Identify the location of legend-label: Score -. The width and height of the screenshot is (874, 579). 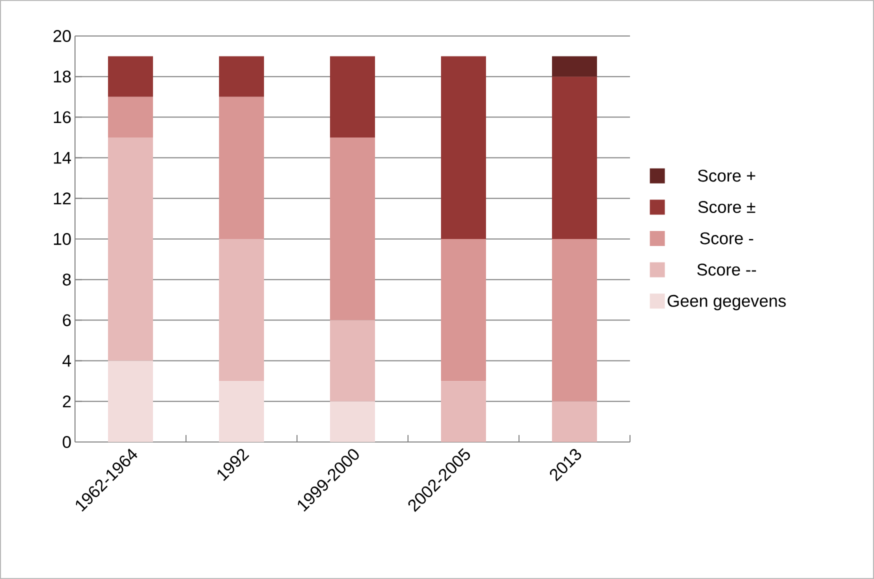
(727, 238).